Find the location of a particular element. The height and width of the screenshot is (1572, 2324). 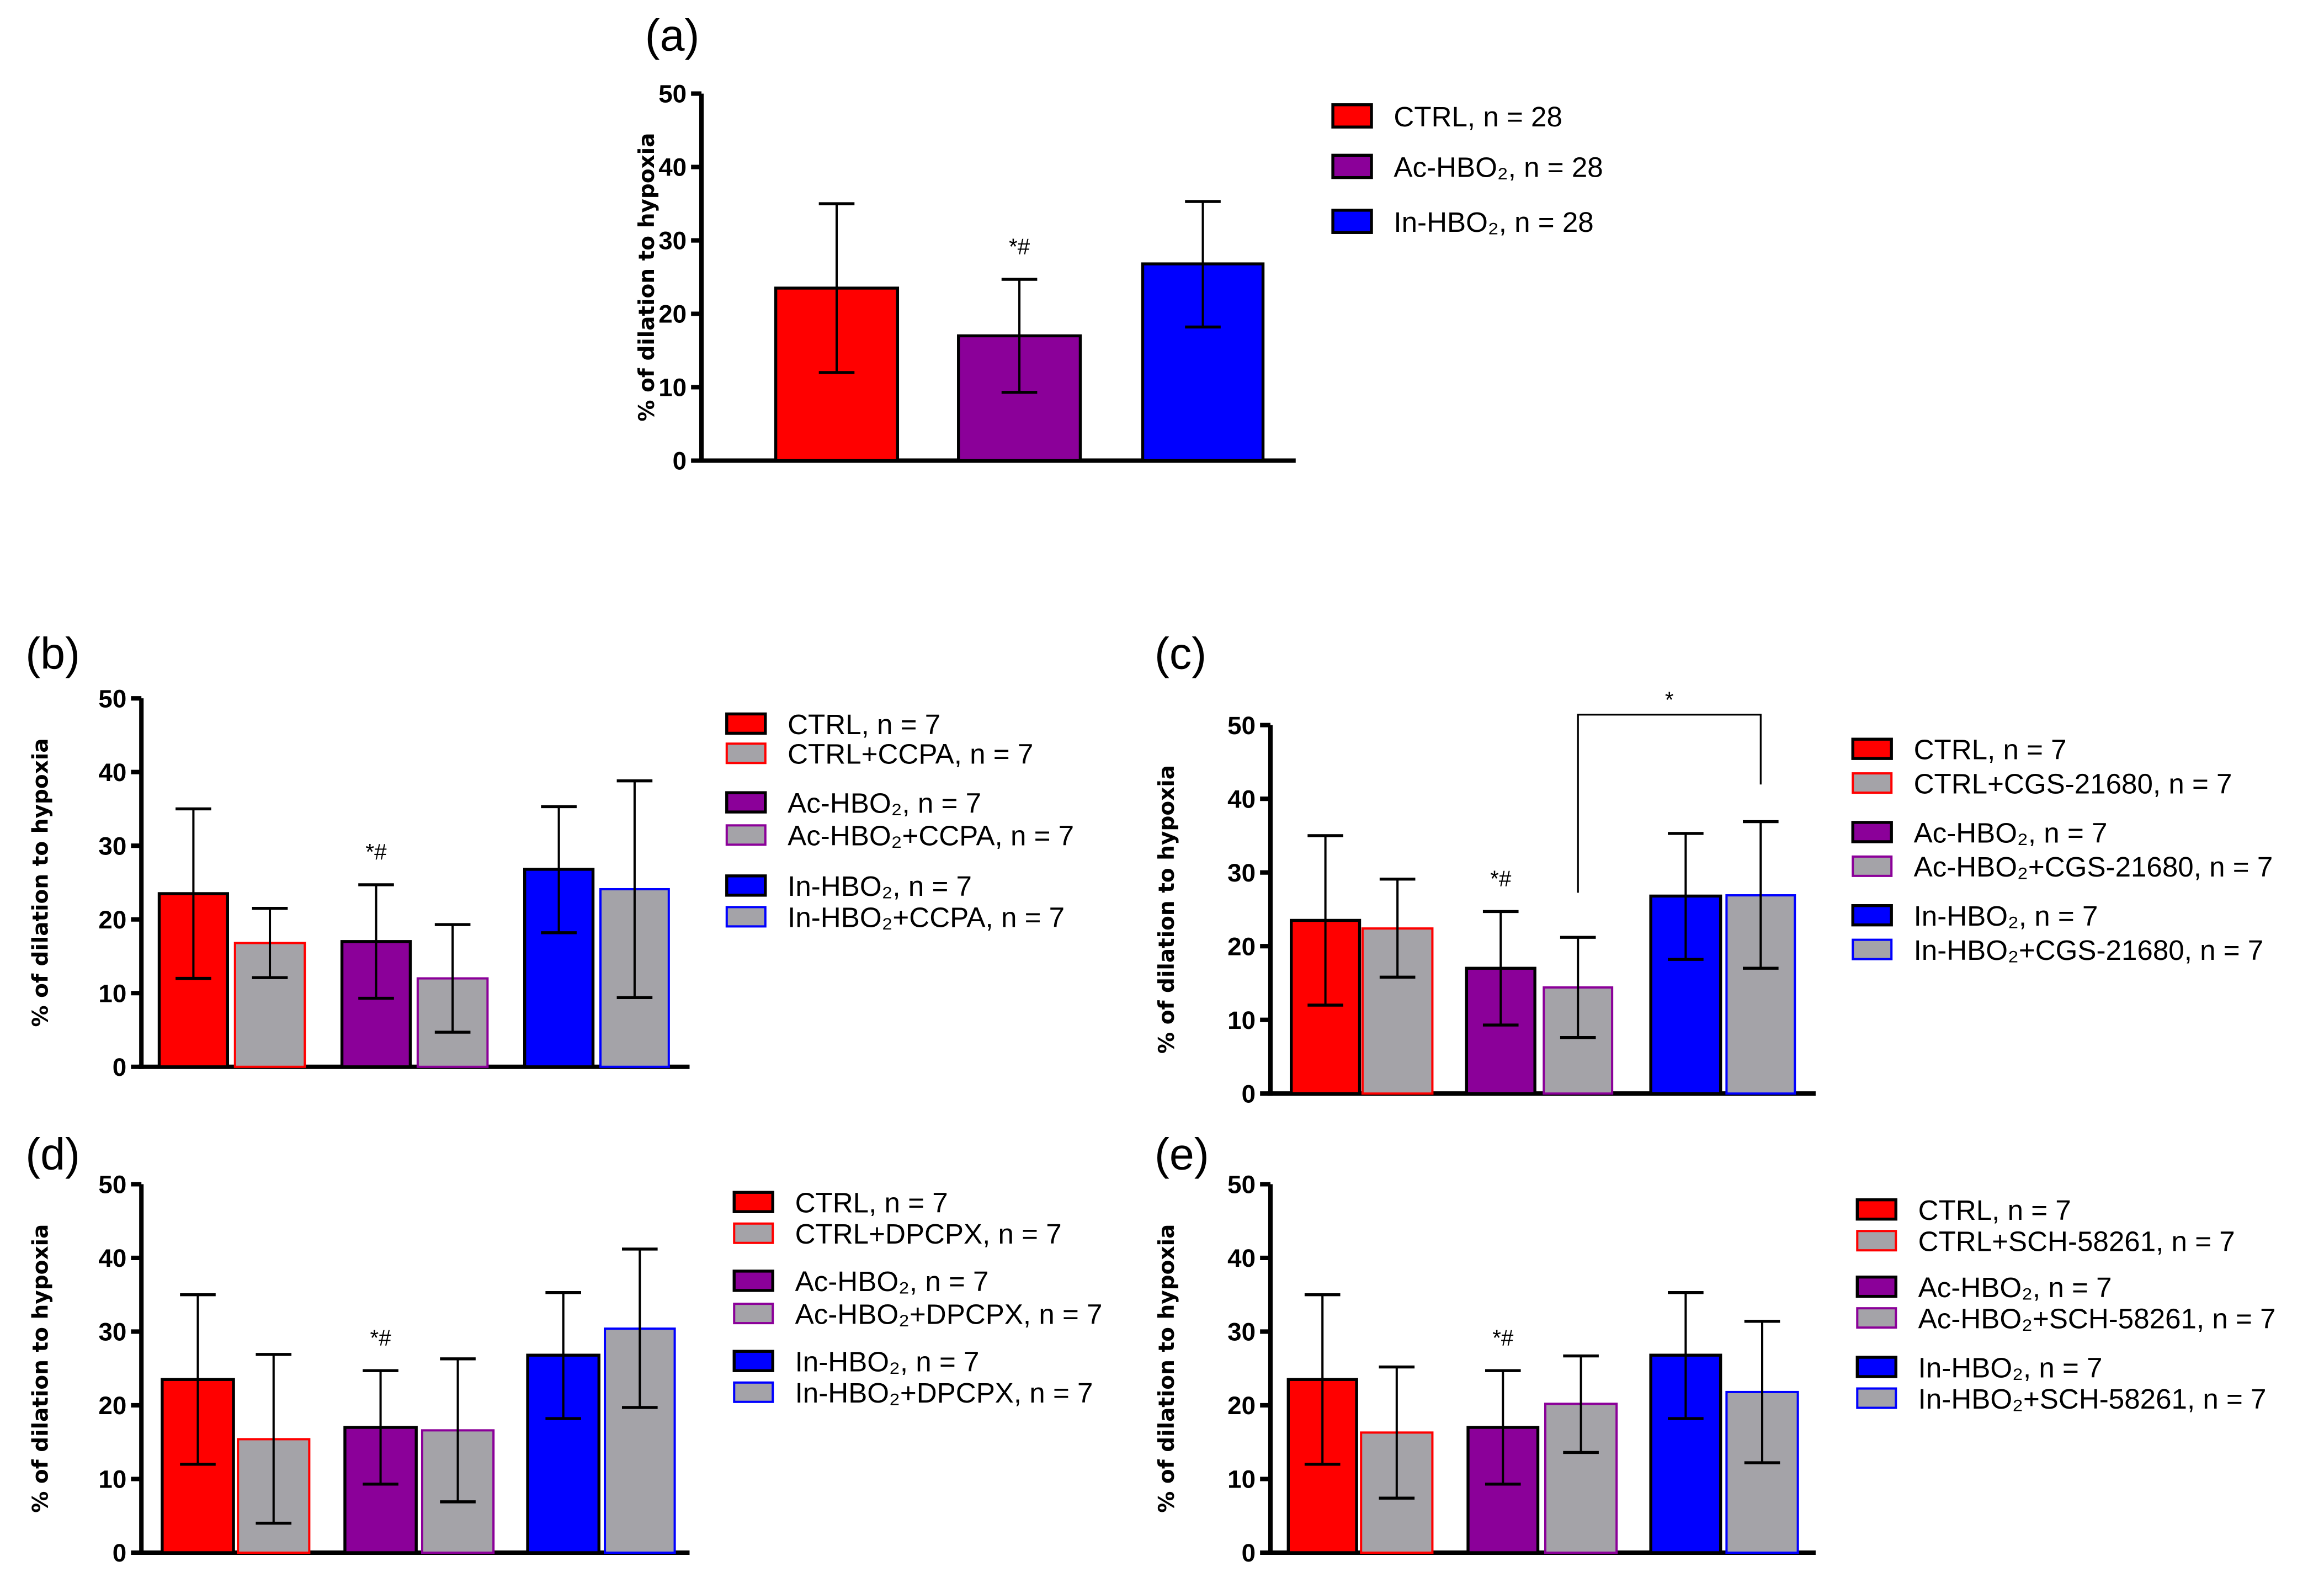

legend-label: In-HBO₂+DPCPX, n = 7 is located at coordinates (944, 1393).